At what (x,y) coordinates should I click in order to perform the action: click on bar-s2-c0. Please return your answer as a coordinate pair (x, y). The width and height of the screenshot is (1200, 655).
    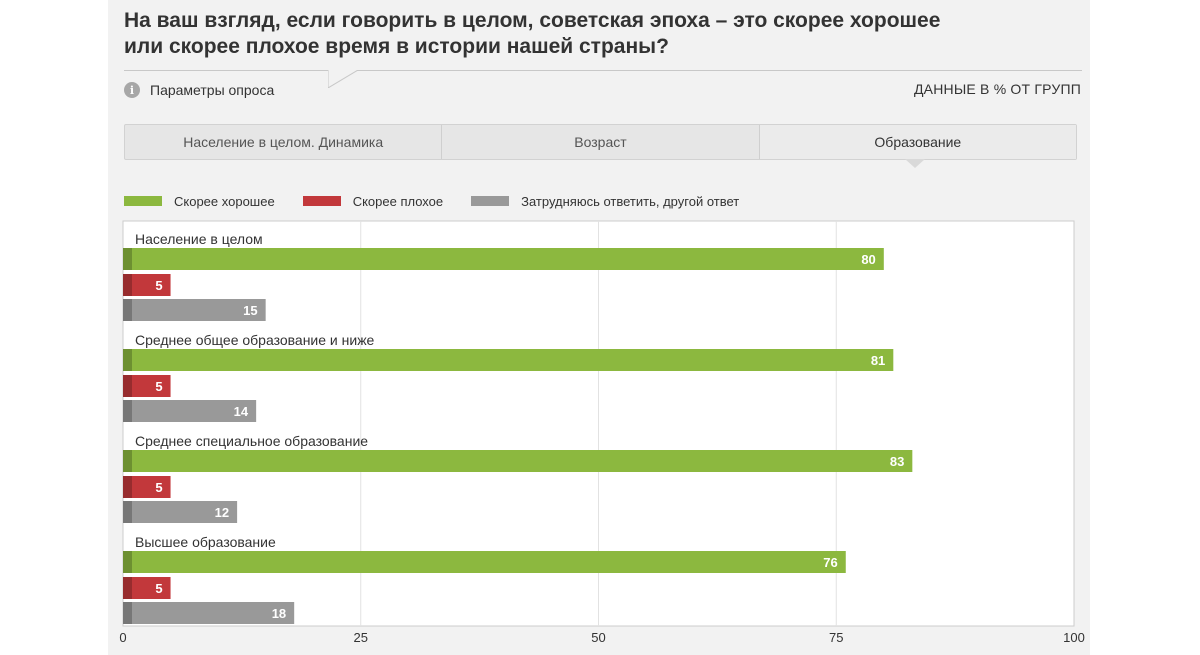
    Looking at the image, I should click on (194, 310).